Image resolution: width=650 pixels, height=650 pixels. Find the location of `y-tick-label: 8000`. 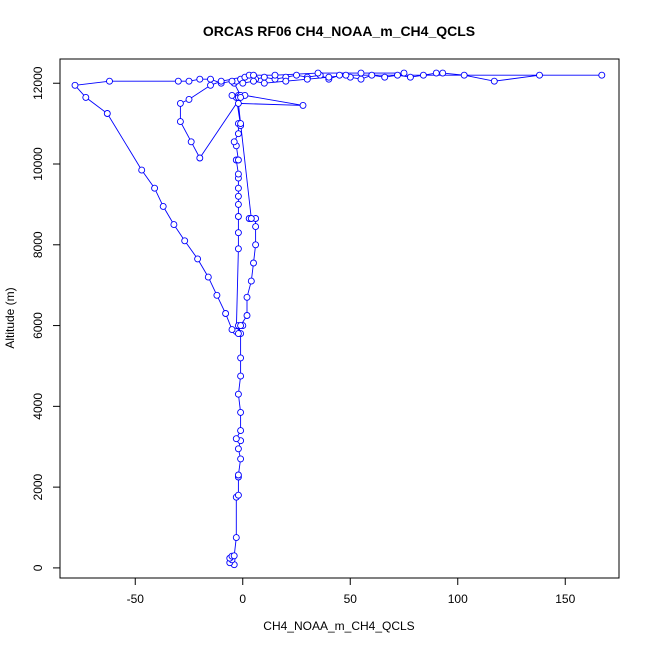

y-tick-label: 8000 is located at coordinates (38, 244).